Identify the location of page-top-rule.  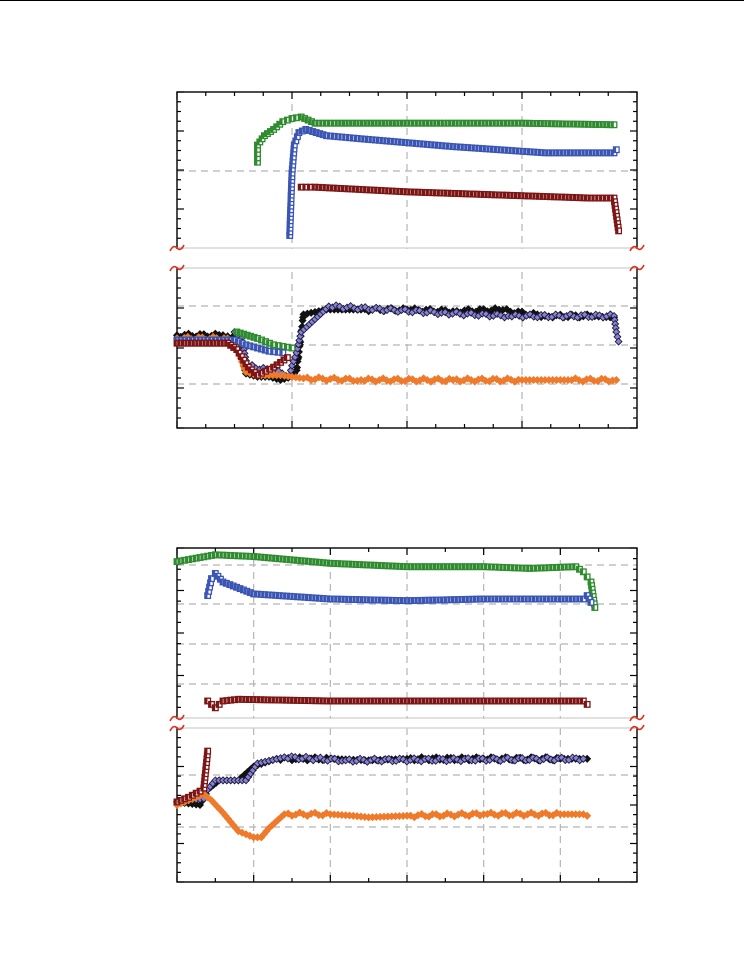
(372, 0).